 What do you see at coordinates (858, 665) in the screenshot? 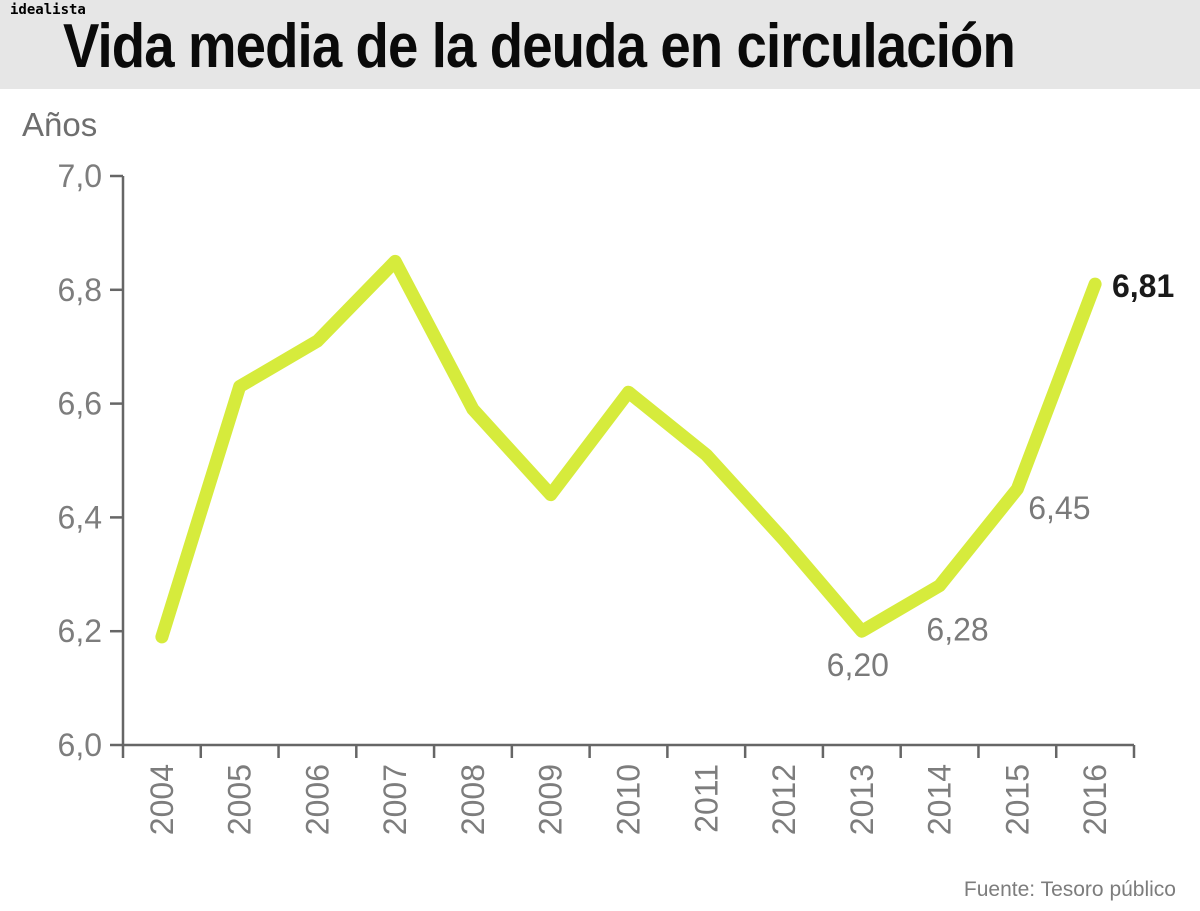
I see `data-label: 6,20` at bounding box center [858, 665].